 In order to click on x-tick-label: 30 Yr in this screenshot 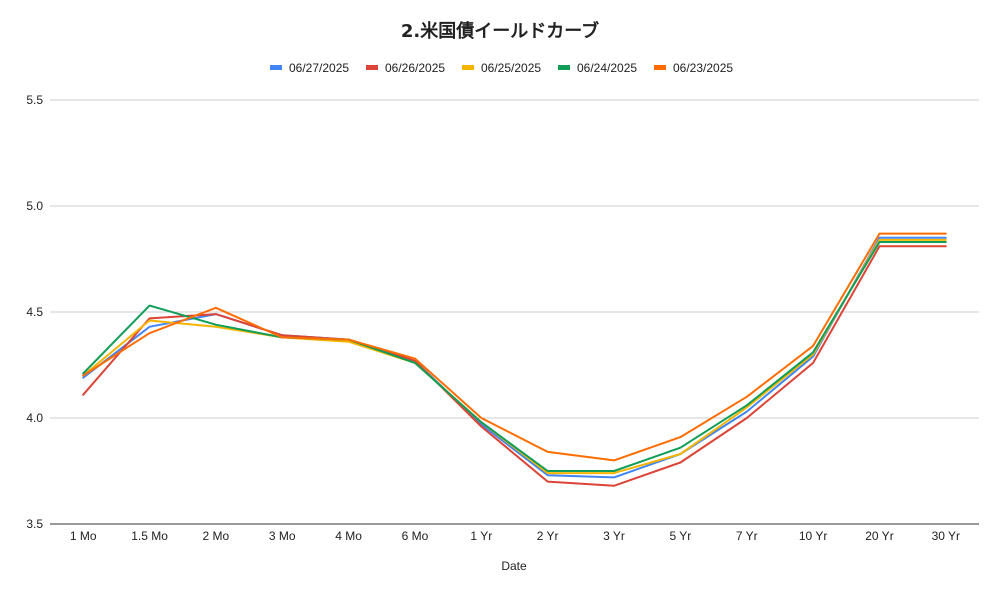, I will do `click(946, 536)`.